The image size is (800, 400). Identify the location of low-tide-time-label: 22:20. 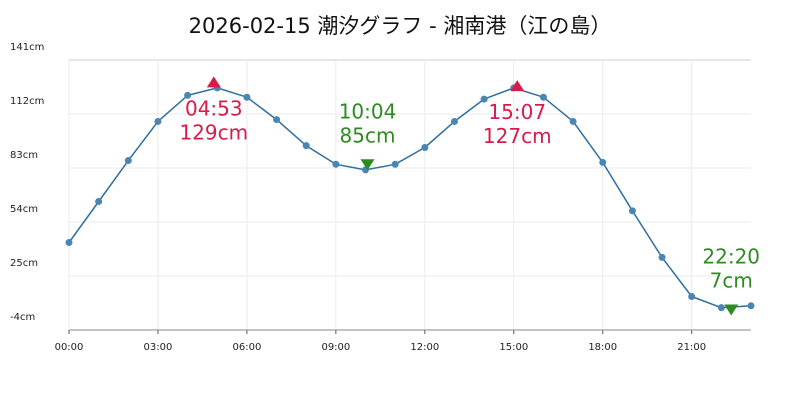
(731, 257).